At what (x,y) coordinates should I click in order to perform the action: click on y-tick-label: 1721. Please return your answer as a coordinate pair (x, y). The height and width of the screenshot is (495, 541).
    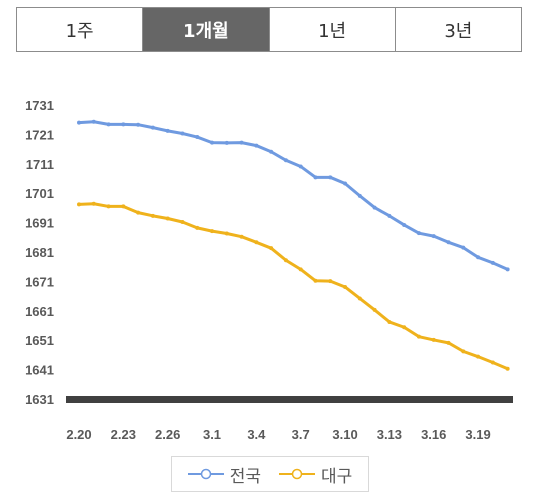
    Looking at the image, I should click on (39, 134).